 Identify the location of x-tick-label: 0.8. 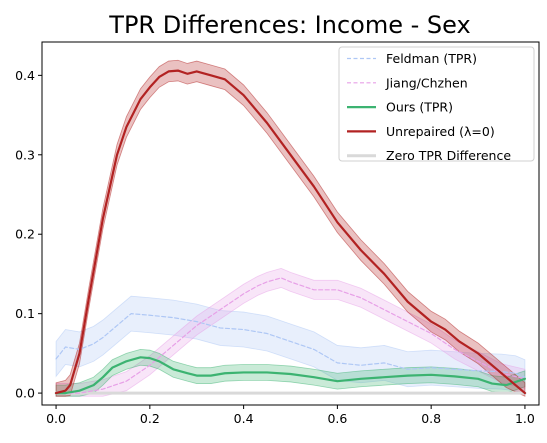
(431, 418).